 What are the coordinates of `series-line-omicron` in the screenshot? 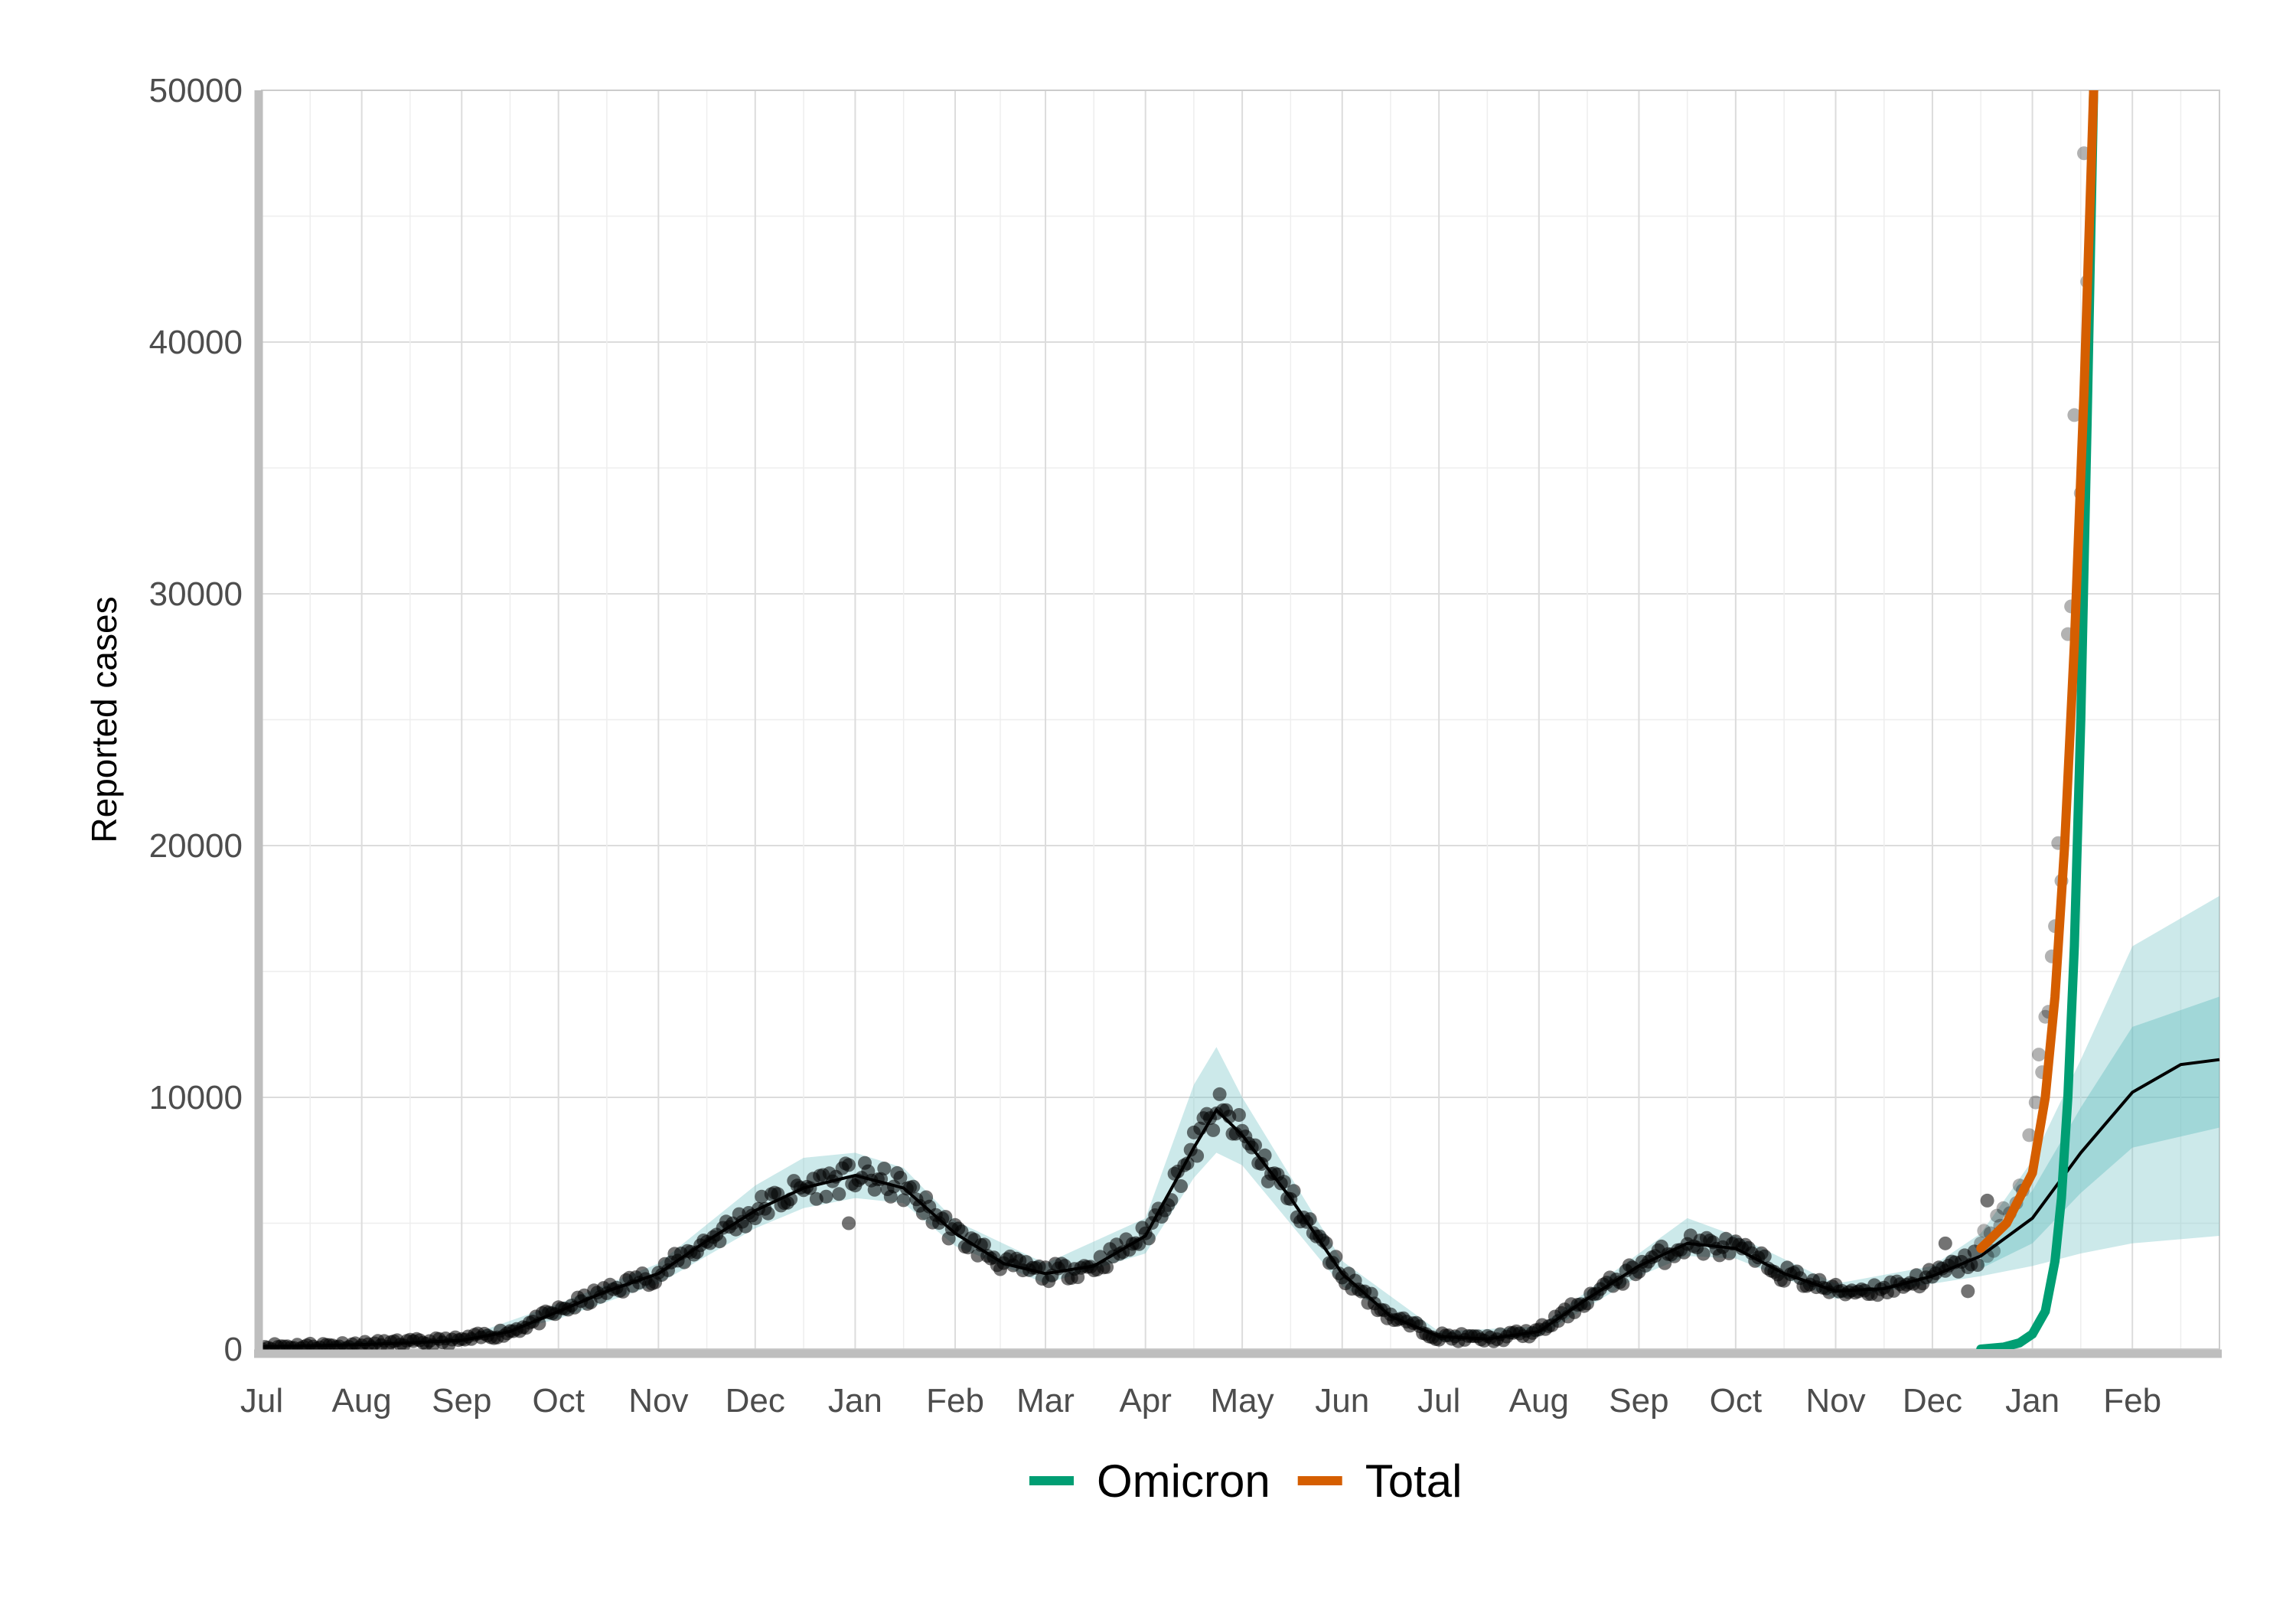 It's located at (2037, 719).